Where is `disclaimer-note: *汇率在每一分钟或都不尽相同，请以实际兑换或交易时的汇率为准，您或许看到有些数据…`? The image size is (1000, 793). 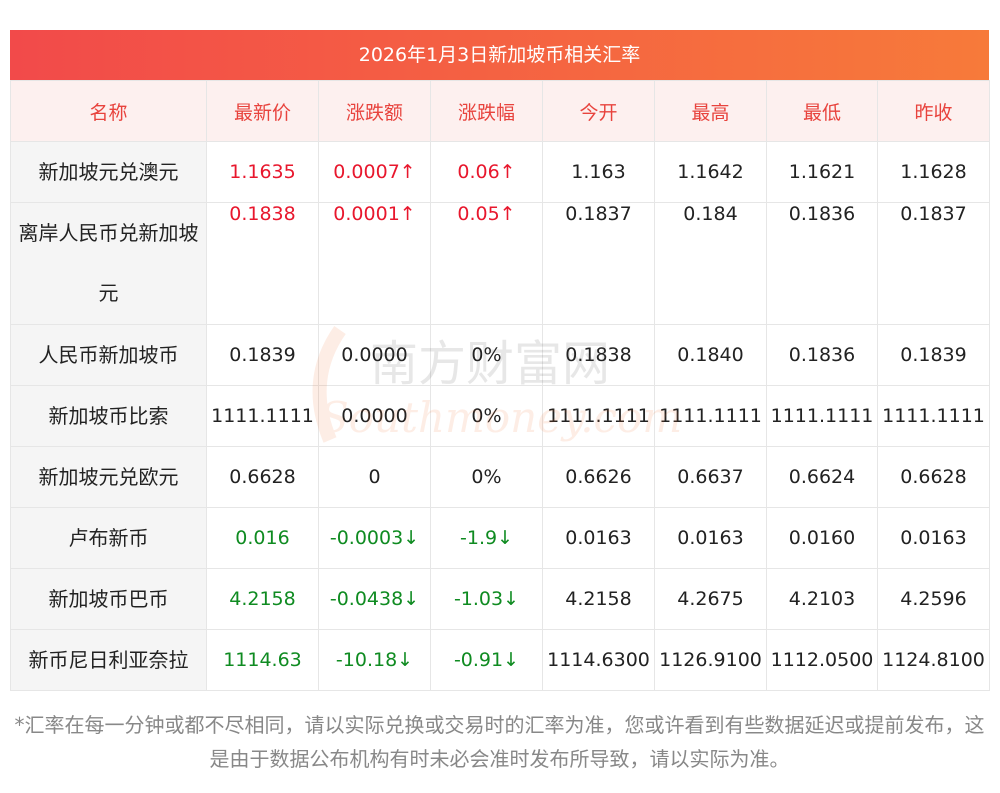 disclaimer-note: *汇率在每一分钟或都不尽相同，请以实际兑换或交易时的汇率为准，您或许看到有些数据… is located at coordinates (499, 742).